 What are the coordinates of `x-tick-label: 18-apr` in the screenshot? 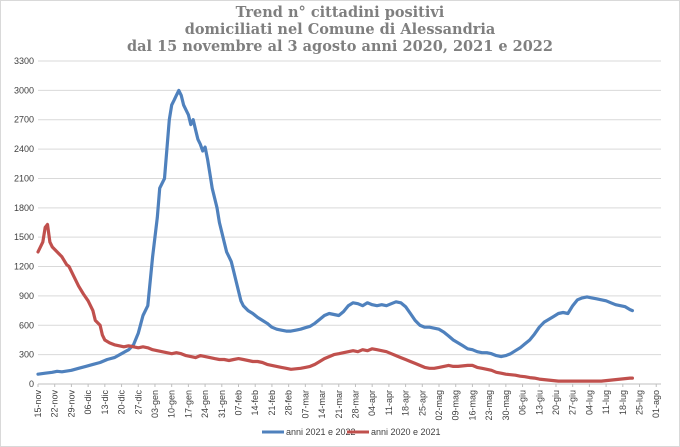 It's located at (406, 403).